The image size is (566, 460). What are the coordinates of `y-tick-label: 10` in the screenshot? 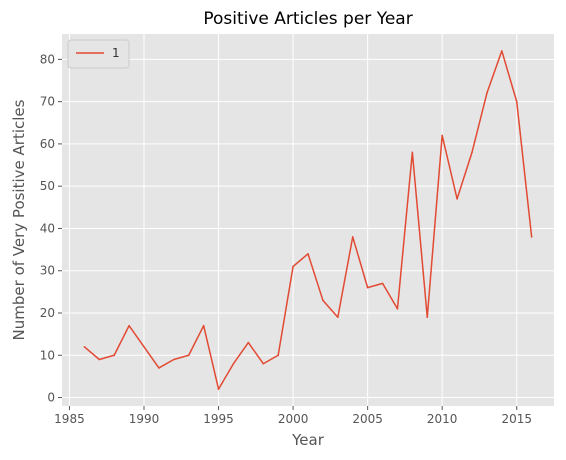 It's located at (47, 355).